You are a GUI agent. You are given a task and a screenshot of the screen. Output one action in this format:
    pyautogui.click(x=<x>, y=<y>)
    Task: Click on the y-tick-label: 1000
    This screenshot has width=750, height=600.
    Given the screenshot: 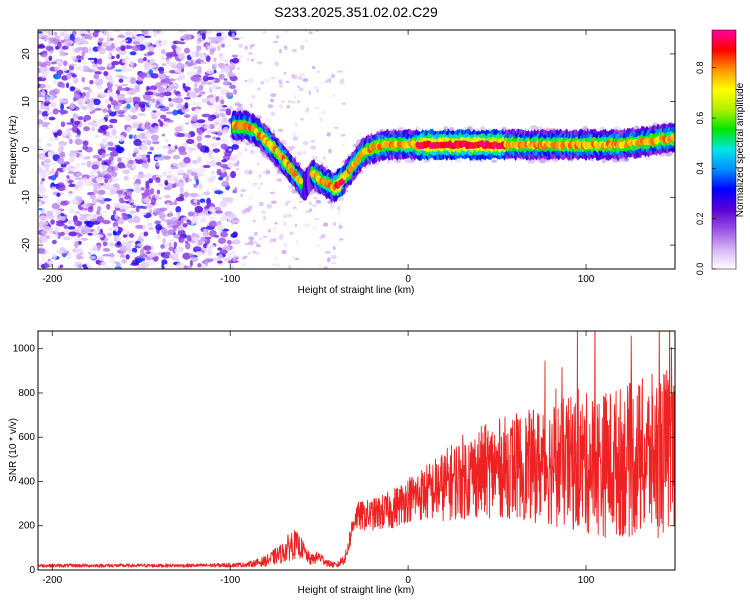 What is the action you would take?
    pyautogui.click(x=24, y=349)
    